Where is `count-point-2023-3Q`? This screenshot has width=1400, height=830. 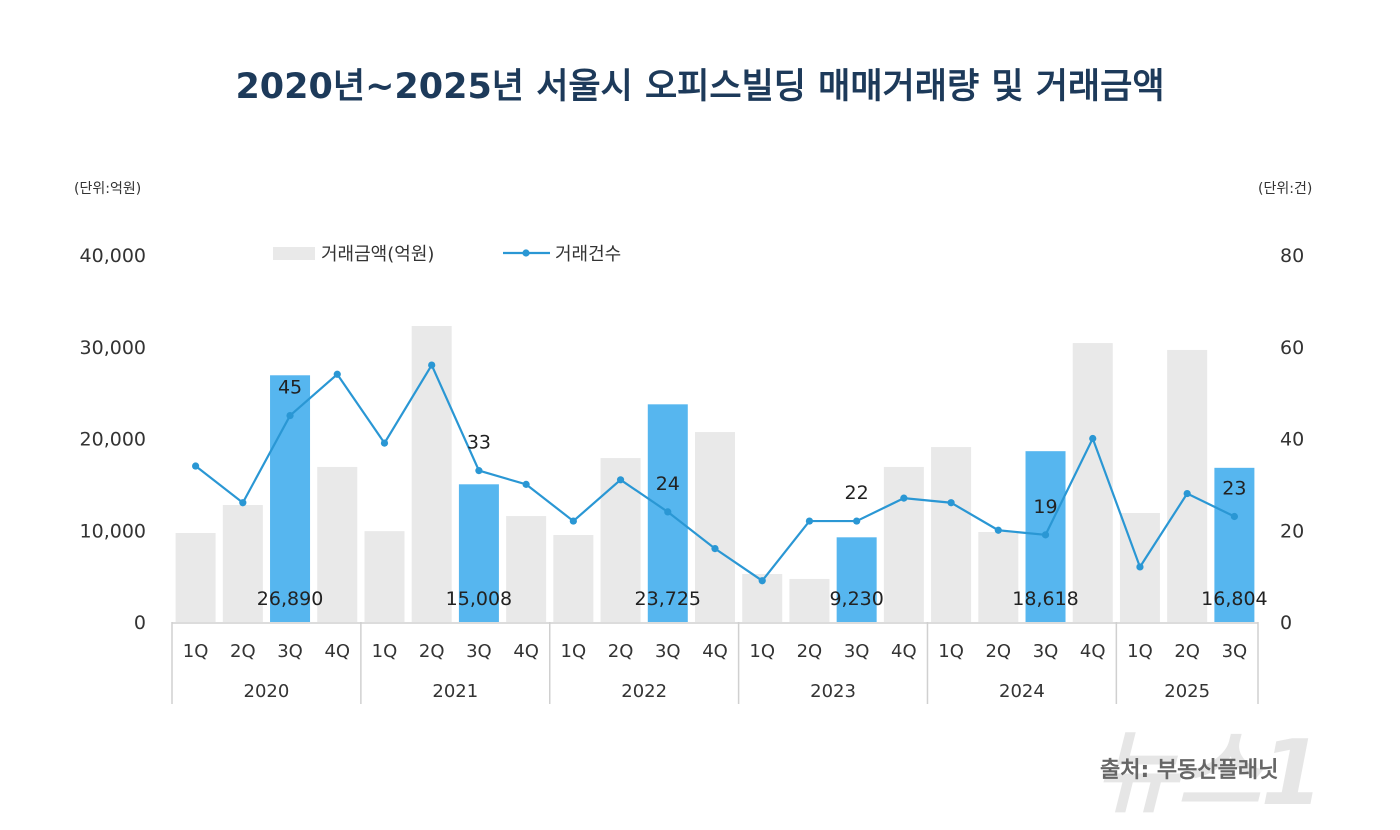
count-point-2023-3Q is located at coordinates (857, 521).